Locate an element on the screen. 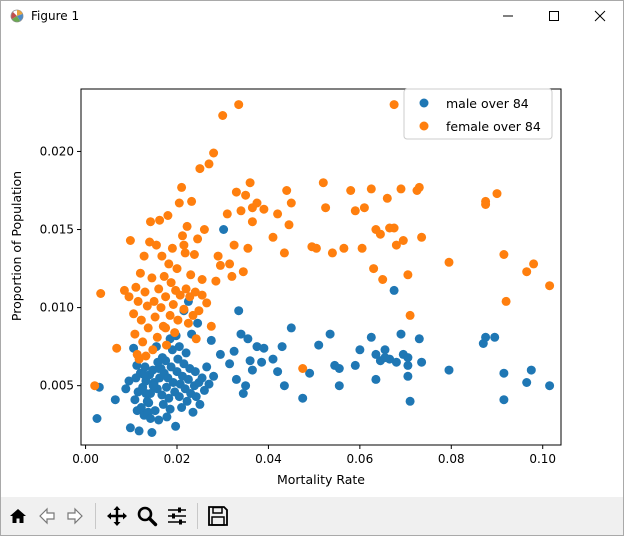 The image size is (624, 536). minimize-button is located at coordinates (508, 16).